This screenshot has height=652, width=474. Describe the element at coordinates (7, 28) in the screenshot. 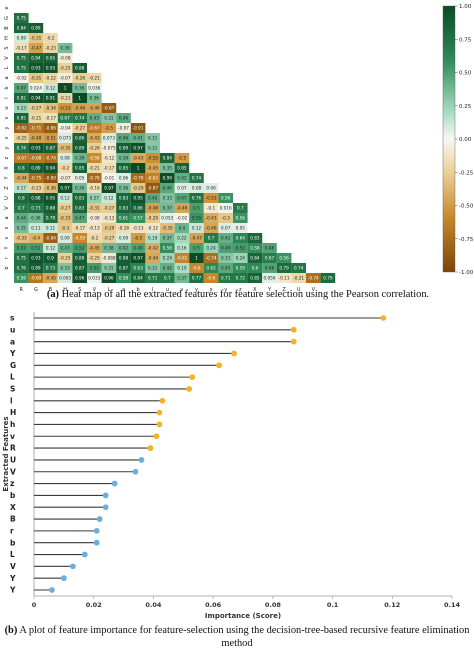

I see `heatmap-y-tick: B` at that location.